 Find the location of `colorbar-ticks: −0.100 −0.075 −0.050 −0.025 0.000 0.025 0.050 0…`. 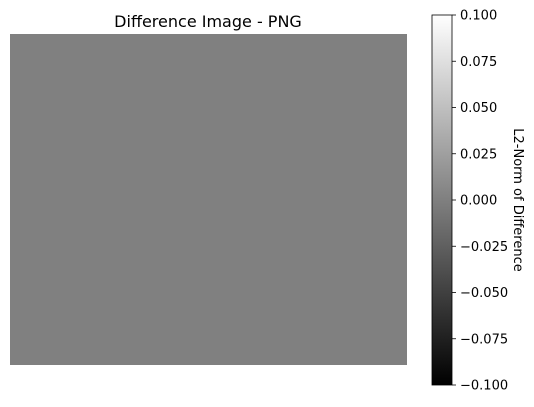

colorbar-ticks: −0.100 −0.075 −0.050 −0.025 0.000 0.025 0.050 0… is located at coordinates (480, 201).